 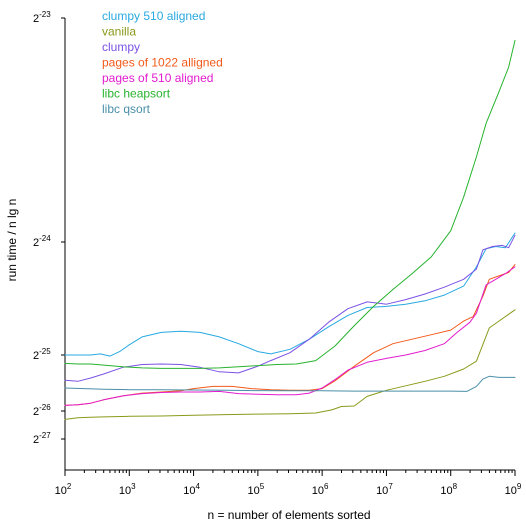 What do you see at coordinates (384, 489) in the screenshot?
I see `x-tick-label: 10⁷` at bounding box center [384, 489].